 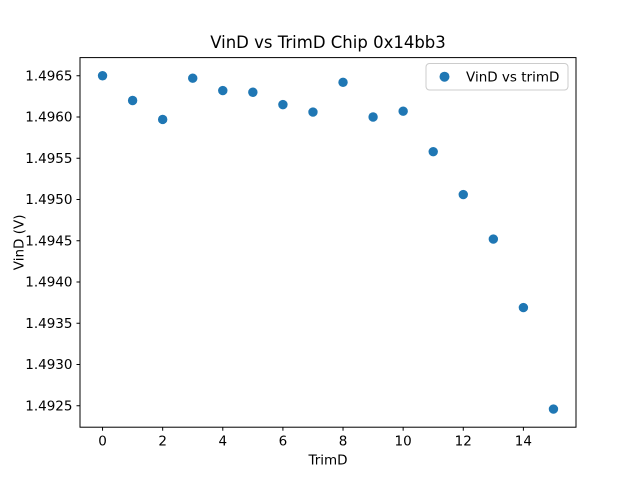 I want to click on legend-label: VinD vs trimD, so click(x=512, y=77).